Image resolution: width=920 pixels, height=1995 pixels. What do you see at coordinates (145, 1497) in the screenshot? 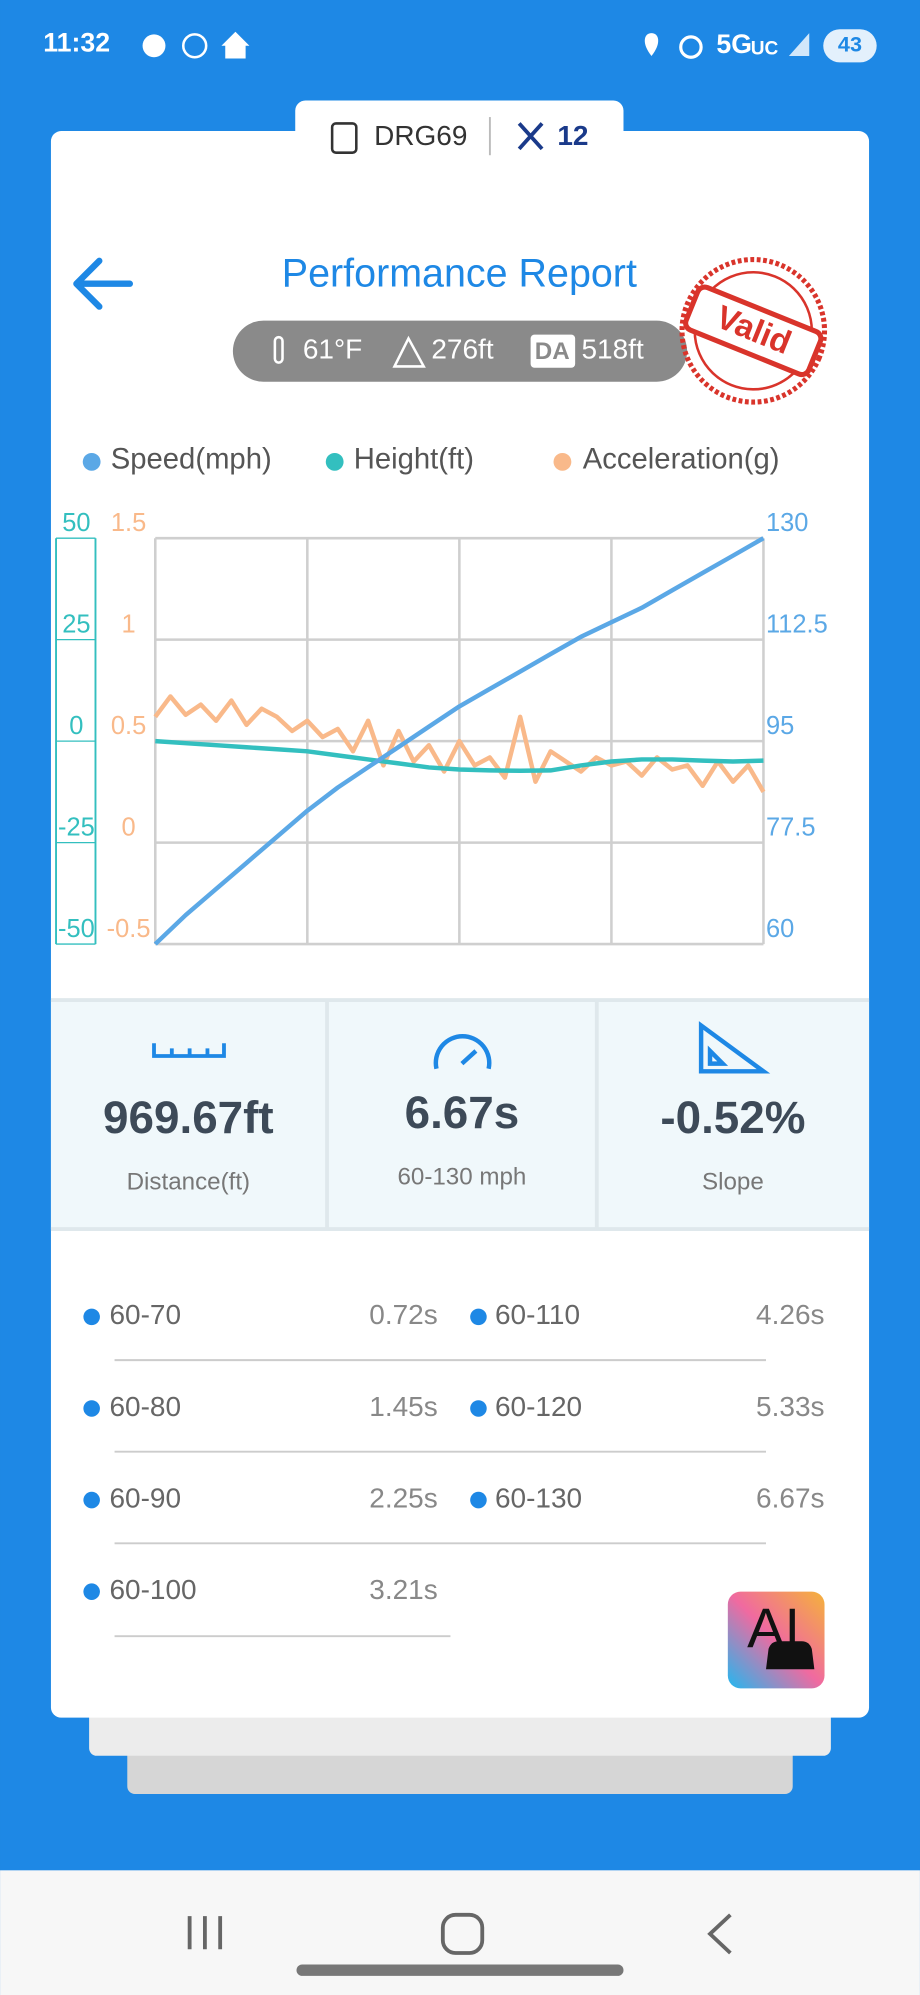
I see `split-range: 60-90` at bounding box center [145, 1497].